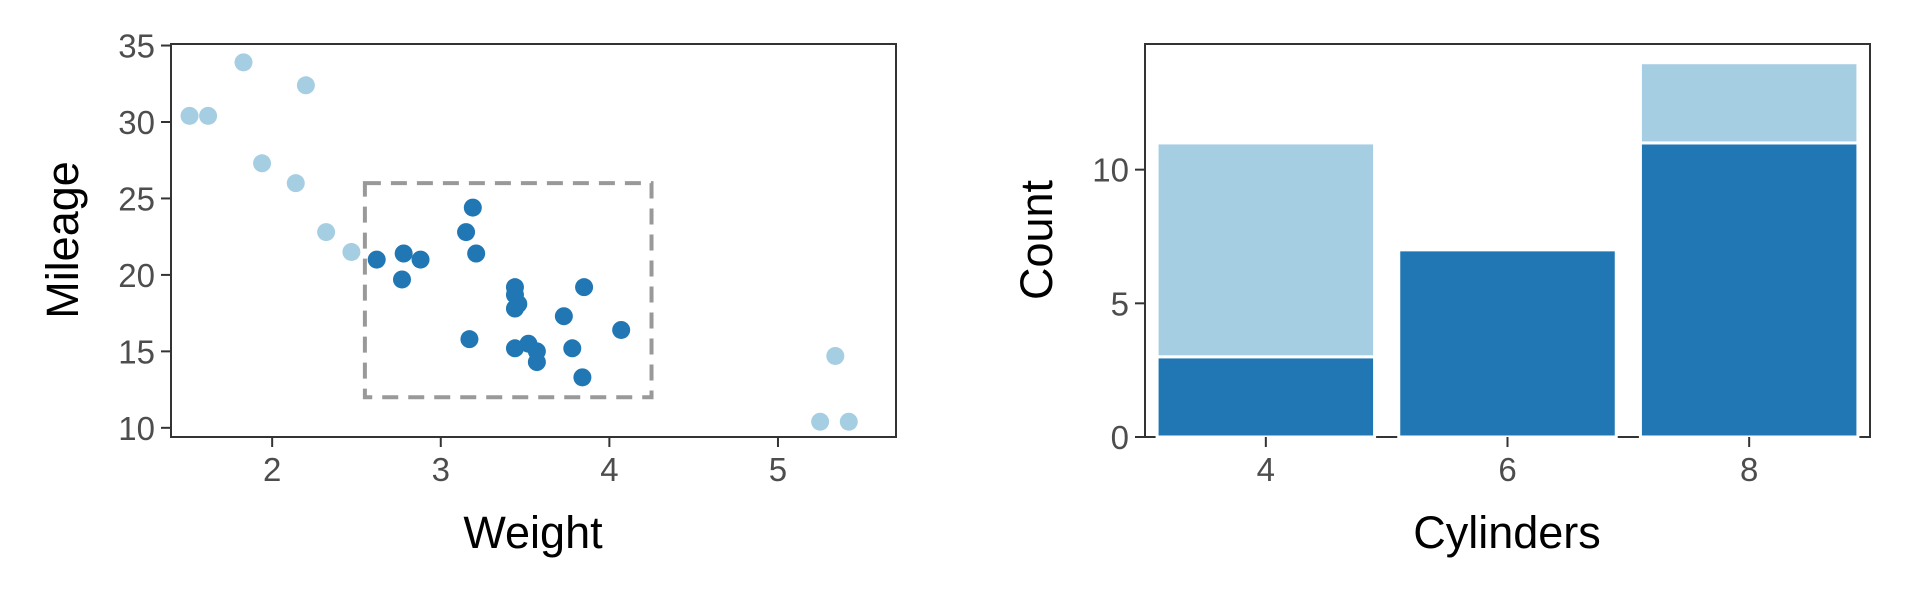 The image size is (1905, 605). Describe the element at coordinates (136, 351) in the screenshot. I see `y-tick-label: 15` at that location.